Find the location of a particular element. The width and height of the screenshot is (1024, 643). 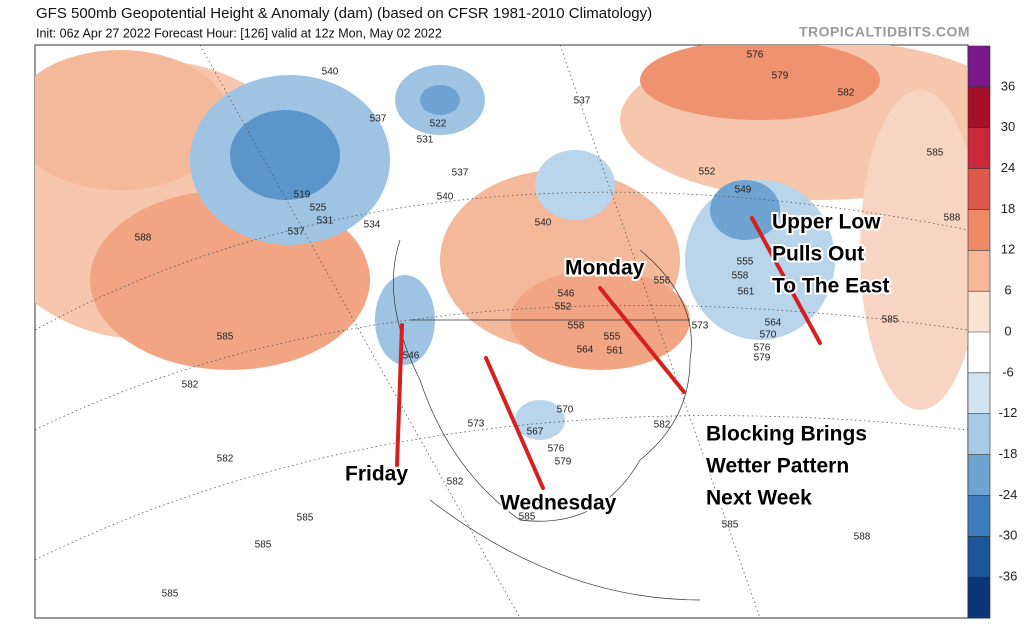

annotation-text: Monday is located at coordinates (605, 268).